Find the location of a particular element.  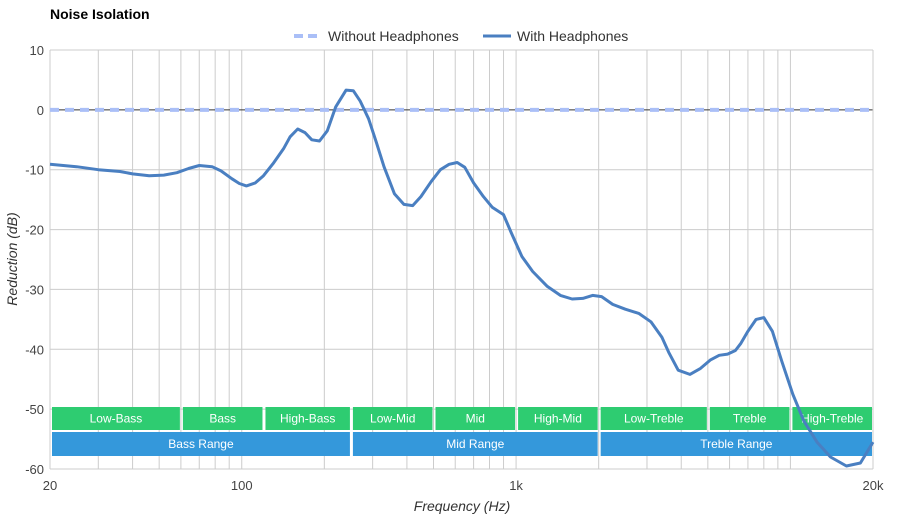

x-axis-title: Frequency (Hz) is located at coordinates (462, 506).